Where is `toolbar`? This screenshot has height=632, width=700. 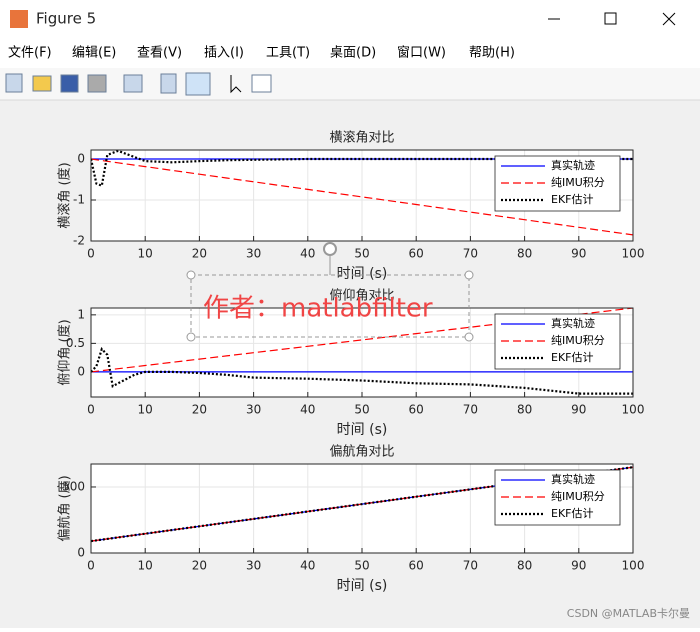 toolbar is located at coordinates (350, 84).